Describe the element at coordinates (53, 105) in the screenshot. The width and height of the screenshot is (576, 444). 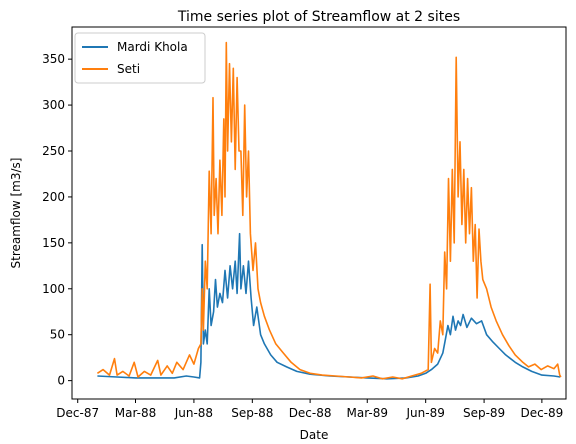
I see `y-tick-label: 300` at that location.